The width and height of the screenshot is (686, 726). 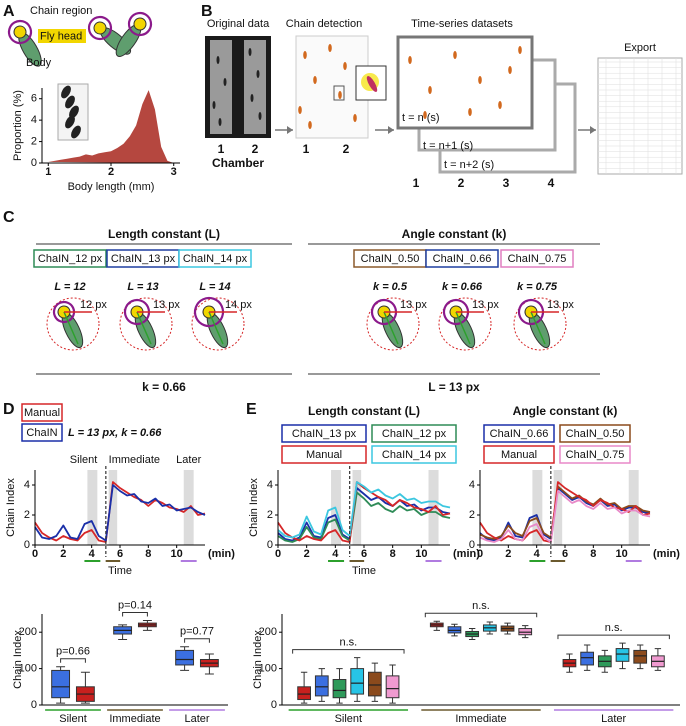 What do you see at coordinates (135, 605) in the screenshot?
I see `significance-label: p=0.14` at bounding box center [135, 605].